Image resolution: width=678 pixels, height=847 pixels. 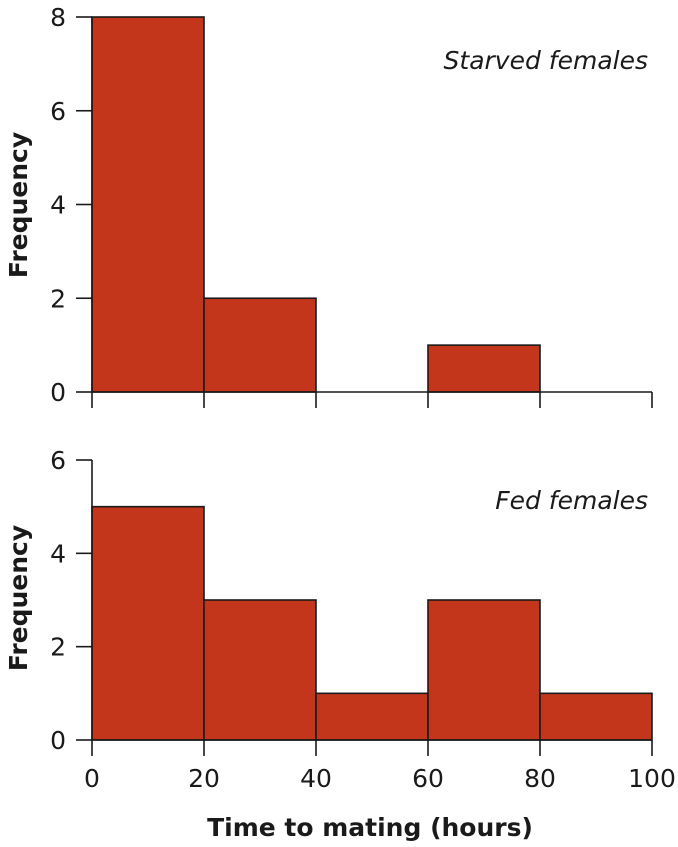 What do you see at coordinates (546, 60) in the screenshot?
I see `starved-females-label: Starved females` at bounding box center [546, 60].